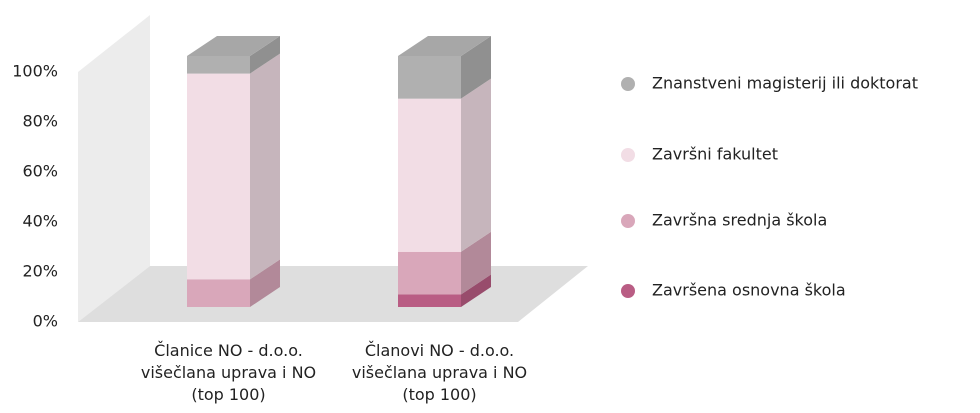 The width and height of the screenshot is (980, 413). What do you see at coordinates (333, 294) in the screenshot?
I see `floor` at bounding box center [333, 294].